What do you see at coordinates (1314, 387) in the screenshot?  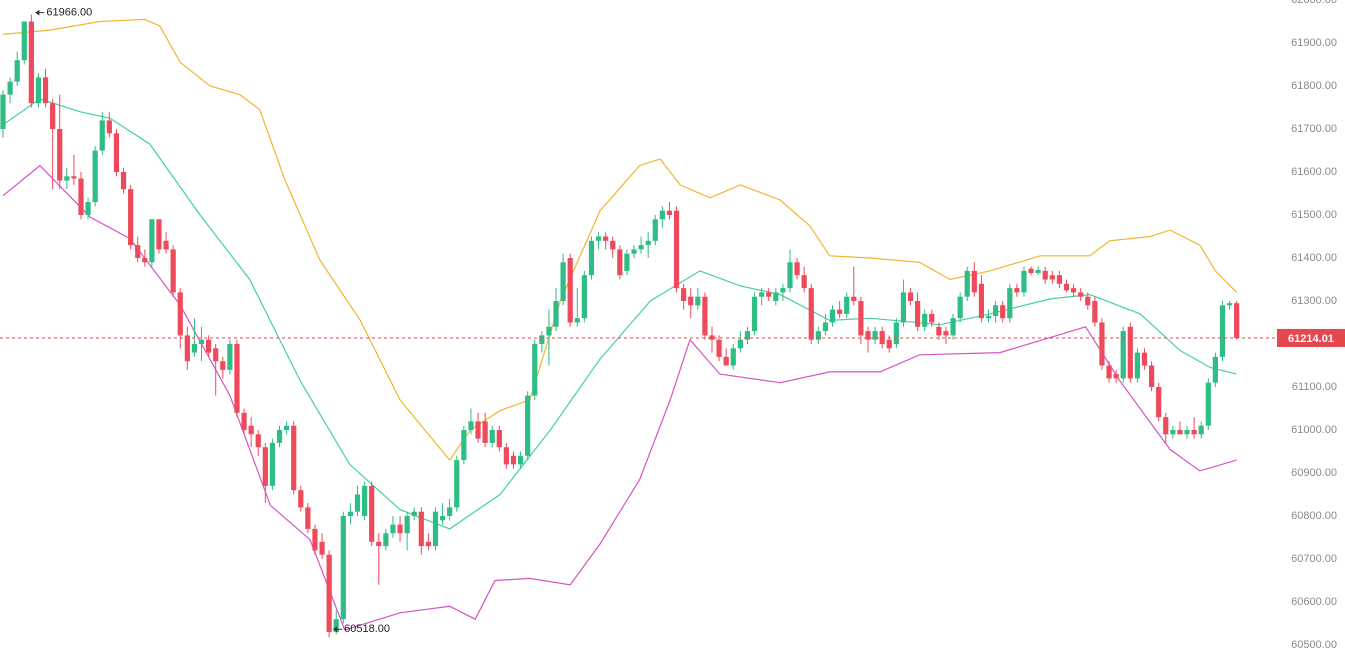 I see `y-tick-label: 61100.00` at bounding box center [1314, 387].